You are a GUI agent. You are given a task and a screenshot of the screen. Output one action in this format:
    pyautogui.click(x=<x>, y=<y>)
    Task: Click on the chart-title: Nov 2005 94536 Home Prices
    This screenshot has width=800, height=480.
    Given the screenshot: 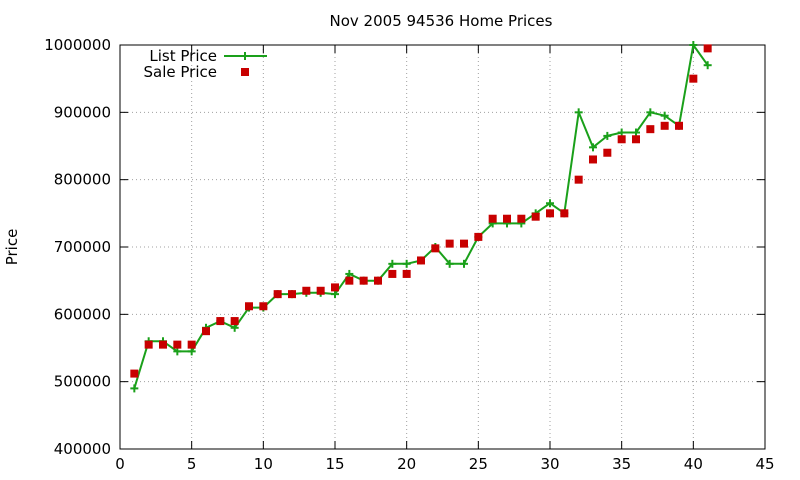 What is the action you would take?
    pyautogui.click(x=441, y=21)
    